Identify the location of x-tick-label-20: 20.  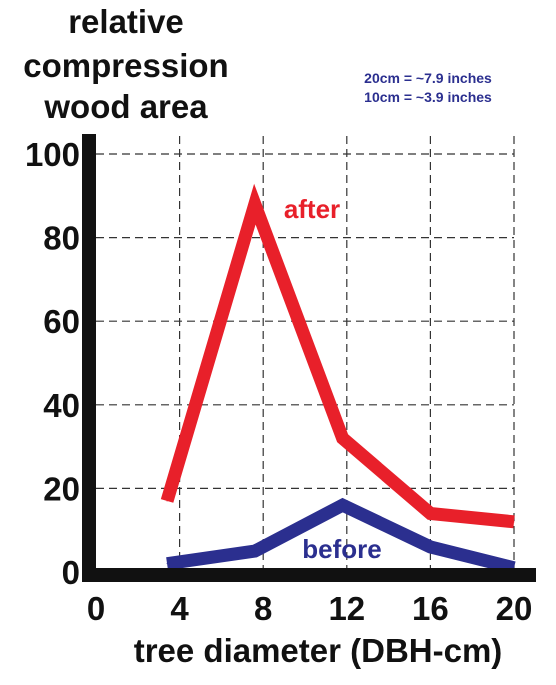
(514, 608).